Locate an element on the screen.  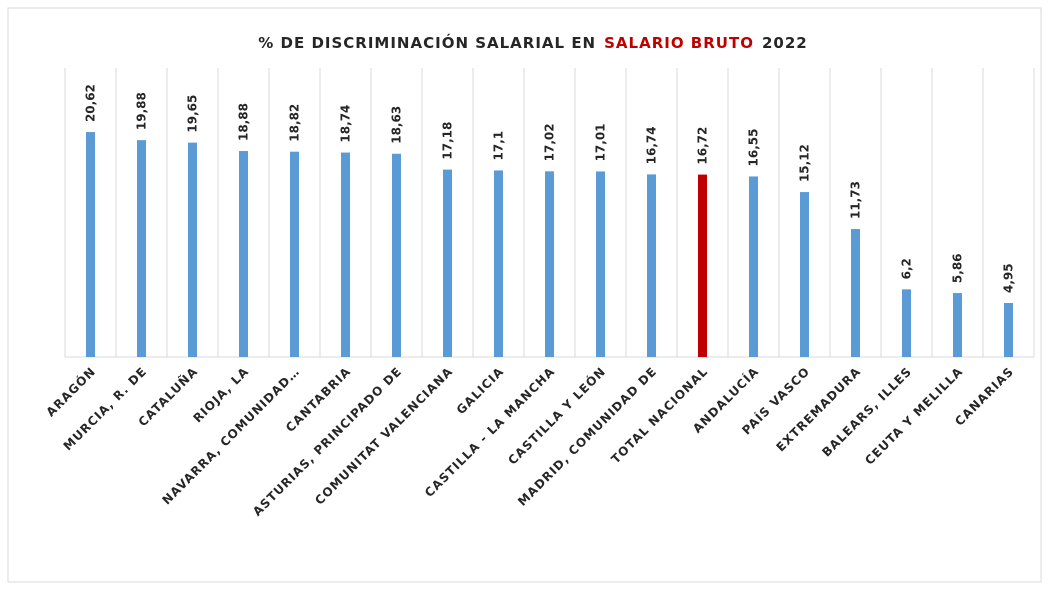
value-label: 15,12 is located at coordinates (805, 163).